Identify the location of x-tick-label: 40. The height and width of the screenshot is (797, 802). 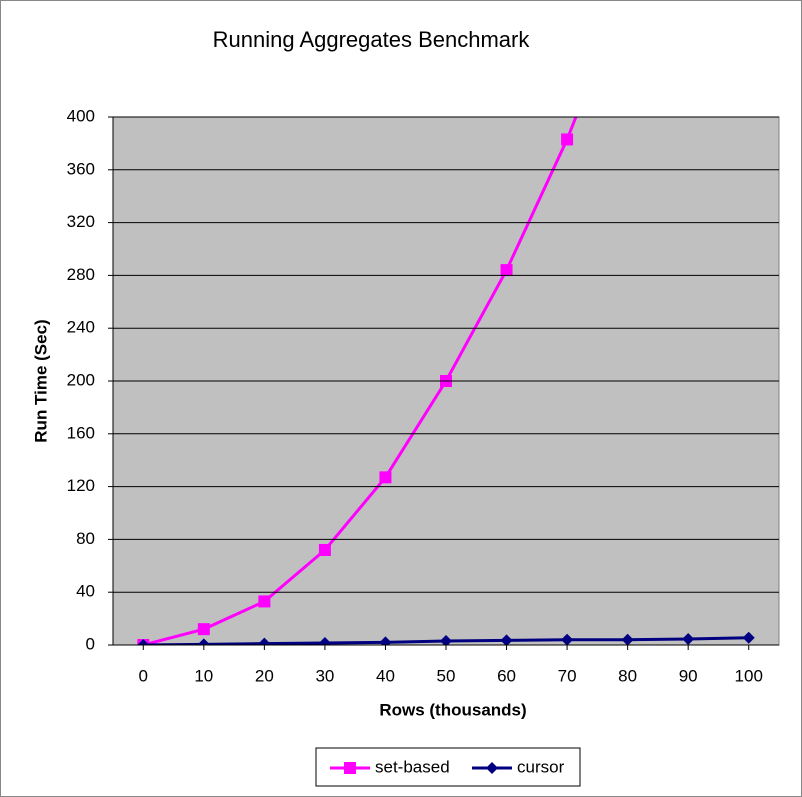
(385, 675).